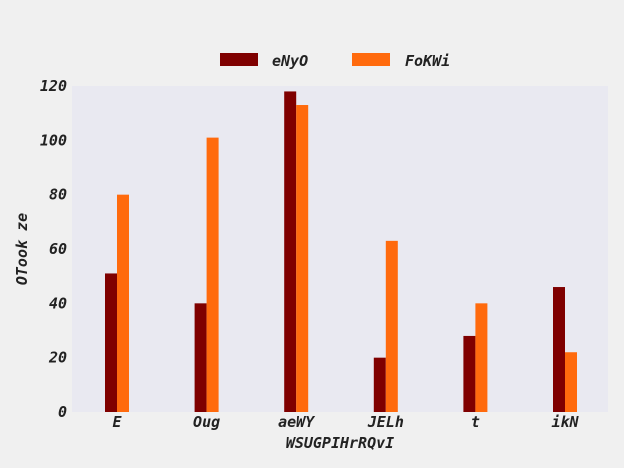  Describe the element at coordinates (58, 195) in the screenshot. I see `y-tick-label: 80` at that location.